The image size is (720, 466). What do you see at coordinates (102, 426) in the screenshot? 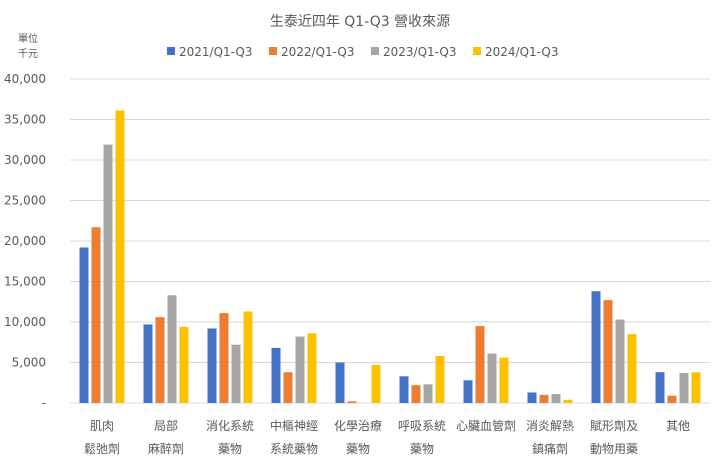
I see `x-tick-label: 肌肉` at bounding box center [102, 426].